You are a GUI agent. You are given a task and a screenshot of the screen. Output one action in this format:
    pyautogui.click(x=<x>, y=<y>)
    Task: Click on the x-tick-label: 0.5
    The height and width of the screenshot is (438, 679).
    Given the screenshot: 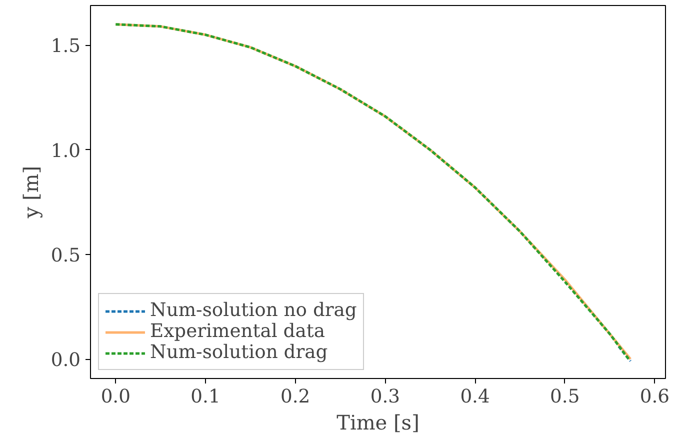 What is the action you would take?
    pyautogui.click(x=565, y=397)
    